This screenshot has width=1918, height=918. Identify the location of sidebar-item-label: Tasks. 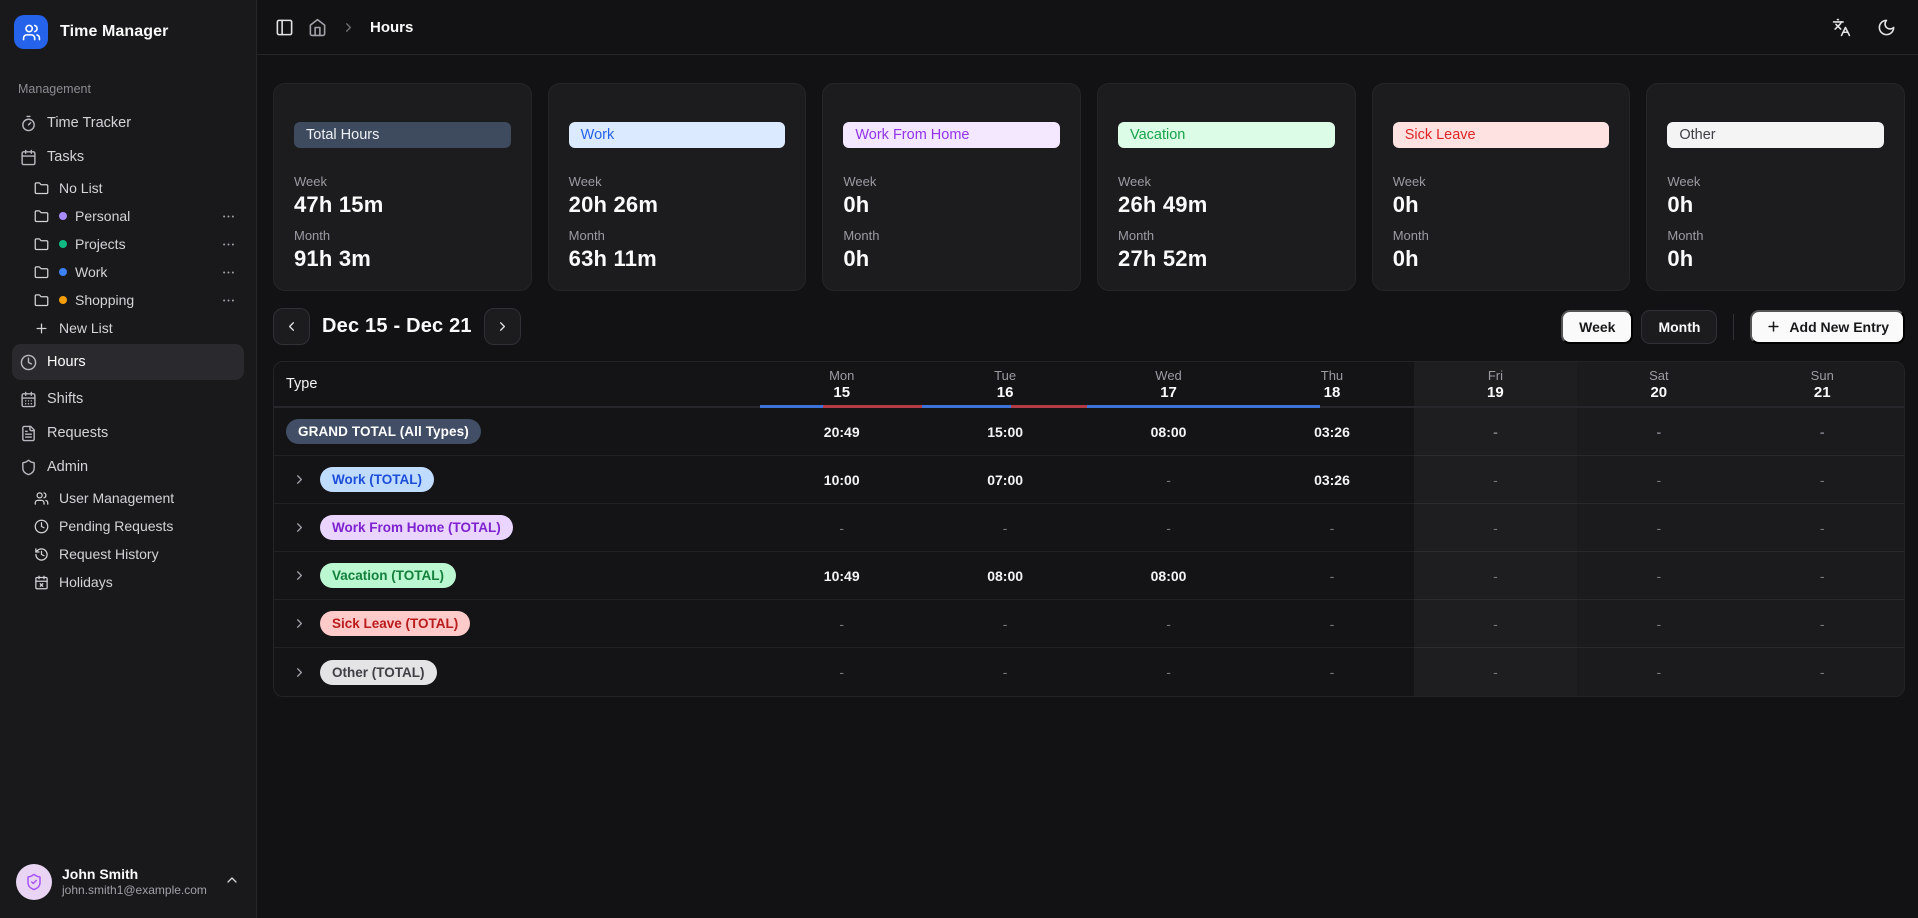
(66, 157).